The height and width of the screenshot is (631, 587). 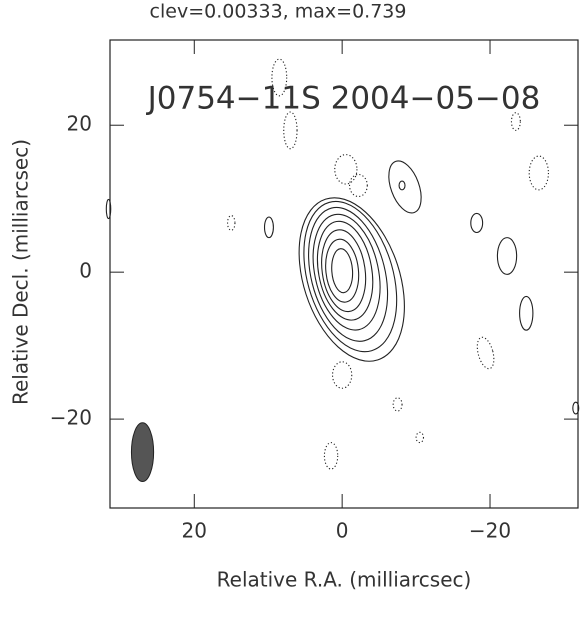 I want to click on y-tick-label: 20, so click(x=79, y=124).